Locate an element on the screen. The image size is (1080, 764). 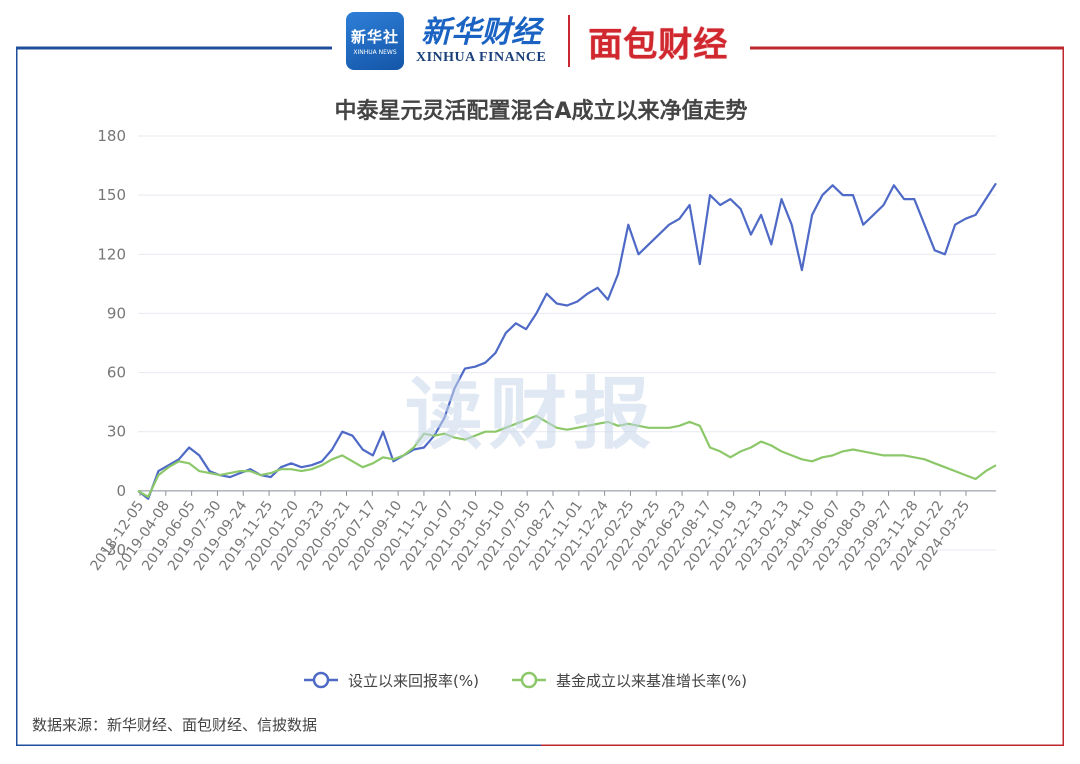
y-tick-label: 120 is located at coordinates (111, 254).